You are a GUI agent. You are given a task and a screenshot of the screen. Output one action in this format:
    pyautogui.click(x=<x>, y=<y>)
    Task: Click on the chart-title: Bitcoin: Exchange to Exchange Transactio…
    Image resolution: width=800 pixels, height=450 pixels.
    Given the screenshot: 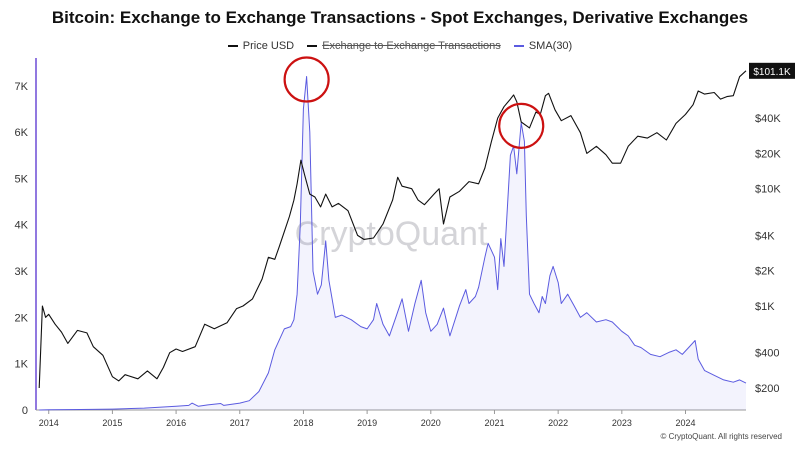 What is the action you would take?
    pyautogui.click(x=400, y=17)
    